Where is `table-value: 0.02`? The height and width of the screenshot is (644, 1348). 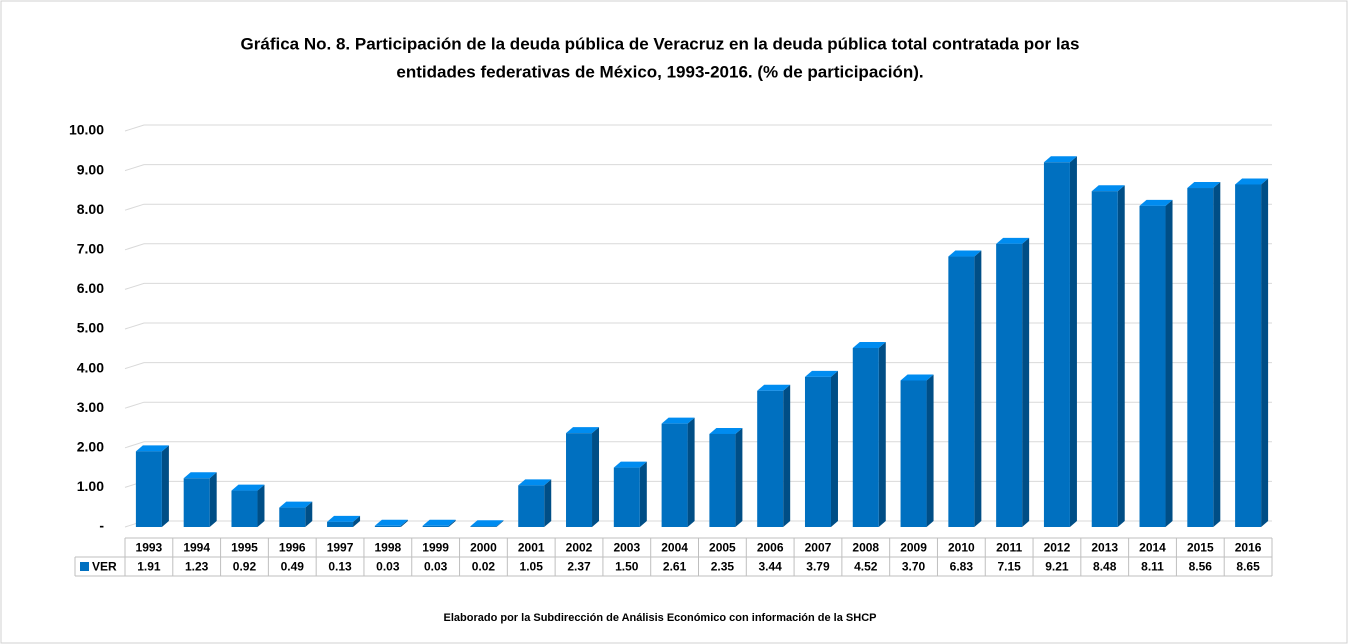 table-value: 0.02 is located at coordinates (484, 567).